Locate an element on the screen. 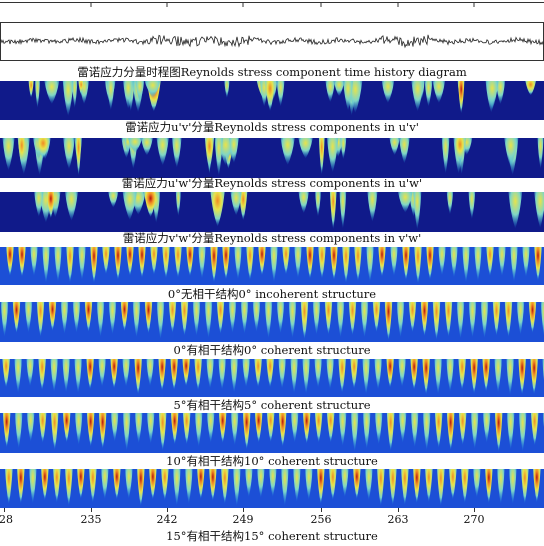 The image size is (544, 546). signal-line is located at coordinates (272, 41).